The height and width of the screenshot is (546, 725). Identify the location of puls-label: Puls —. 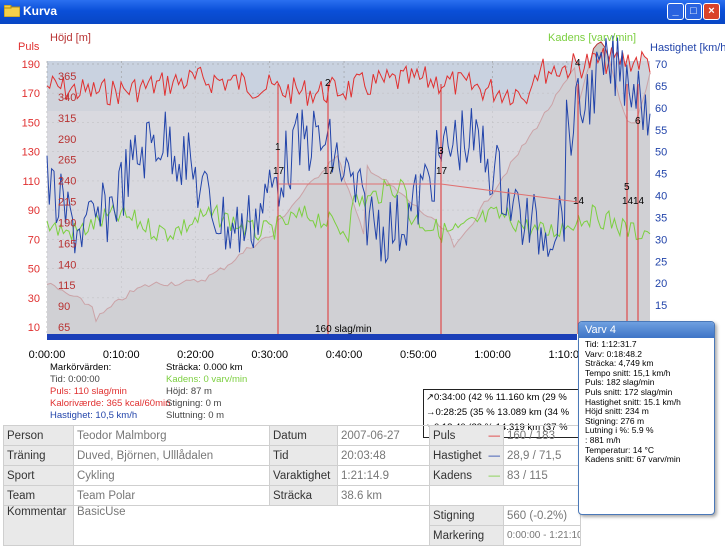
(466, 435).